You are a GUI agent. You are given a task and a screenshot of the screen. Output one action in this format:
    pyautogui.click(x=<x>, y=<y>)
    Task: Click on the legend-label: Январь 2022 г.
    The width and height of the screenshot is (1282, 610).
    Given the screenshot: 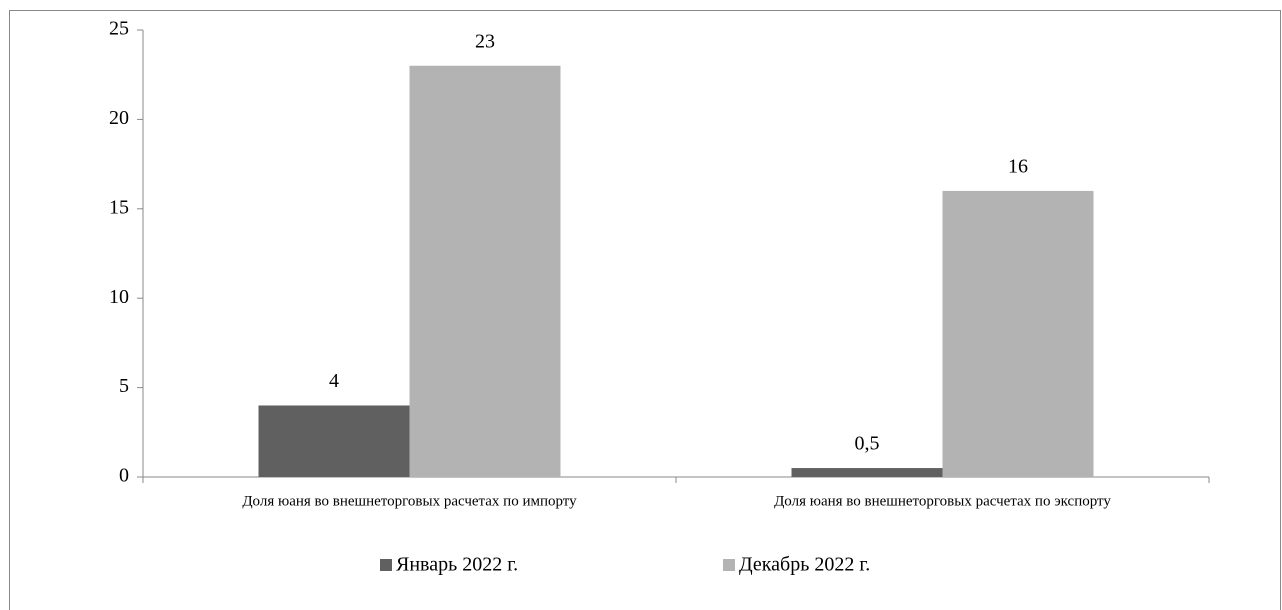 What is the action you would take?
    pyautogui.click(x=457, y=565)
    